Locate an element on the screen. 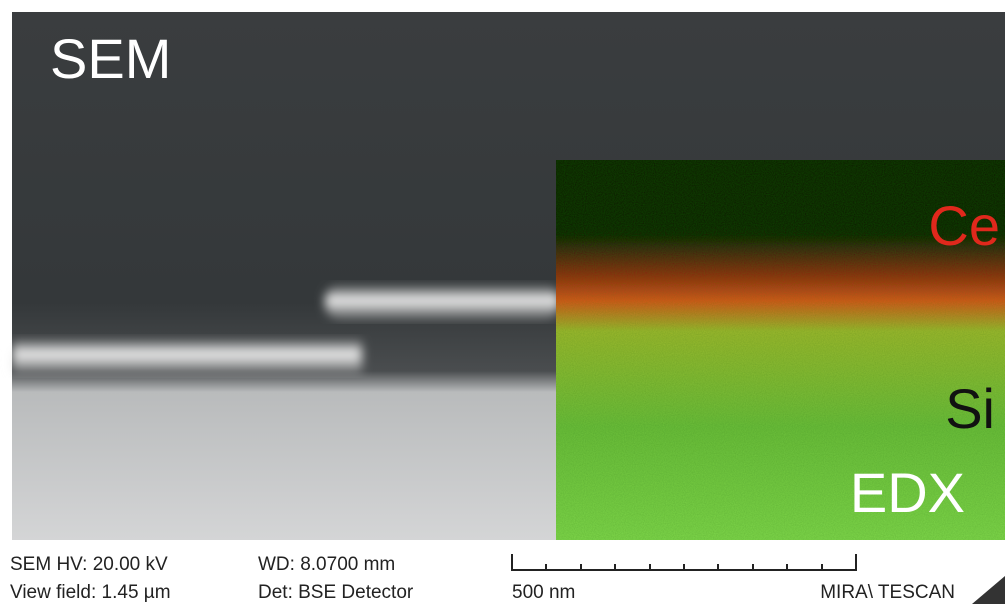  hv: SEM HV: 20.00 kV is located at coordinates (89, 564).